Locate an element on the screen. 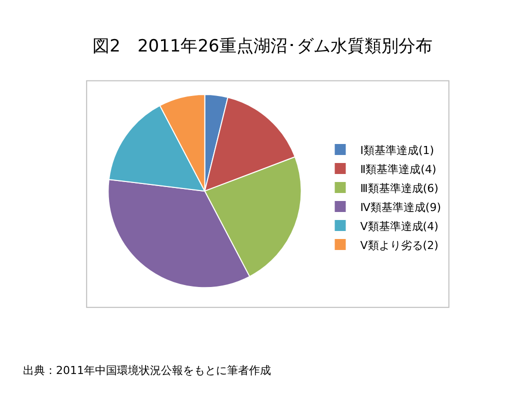 The width and height of the screenshot is (525, 394). legend-label: Ⅲ類基準達成(6) is located at coordinates (399, 188).